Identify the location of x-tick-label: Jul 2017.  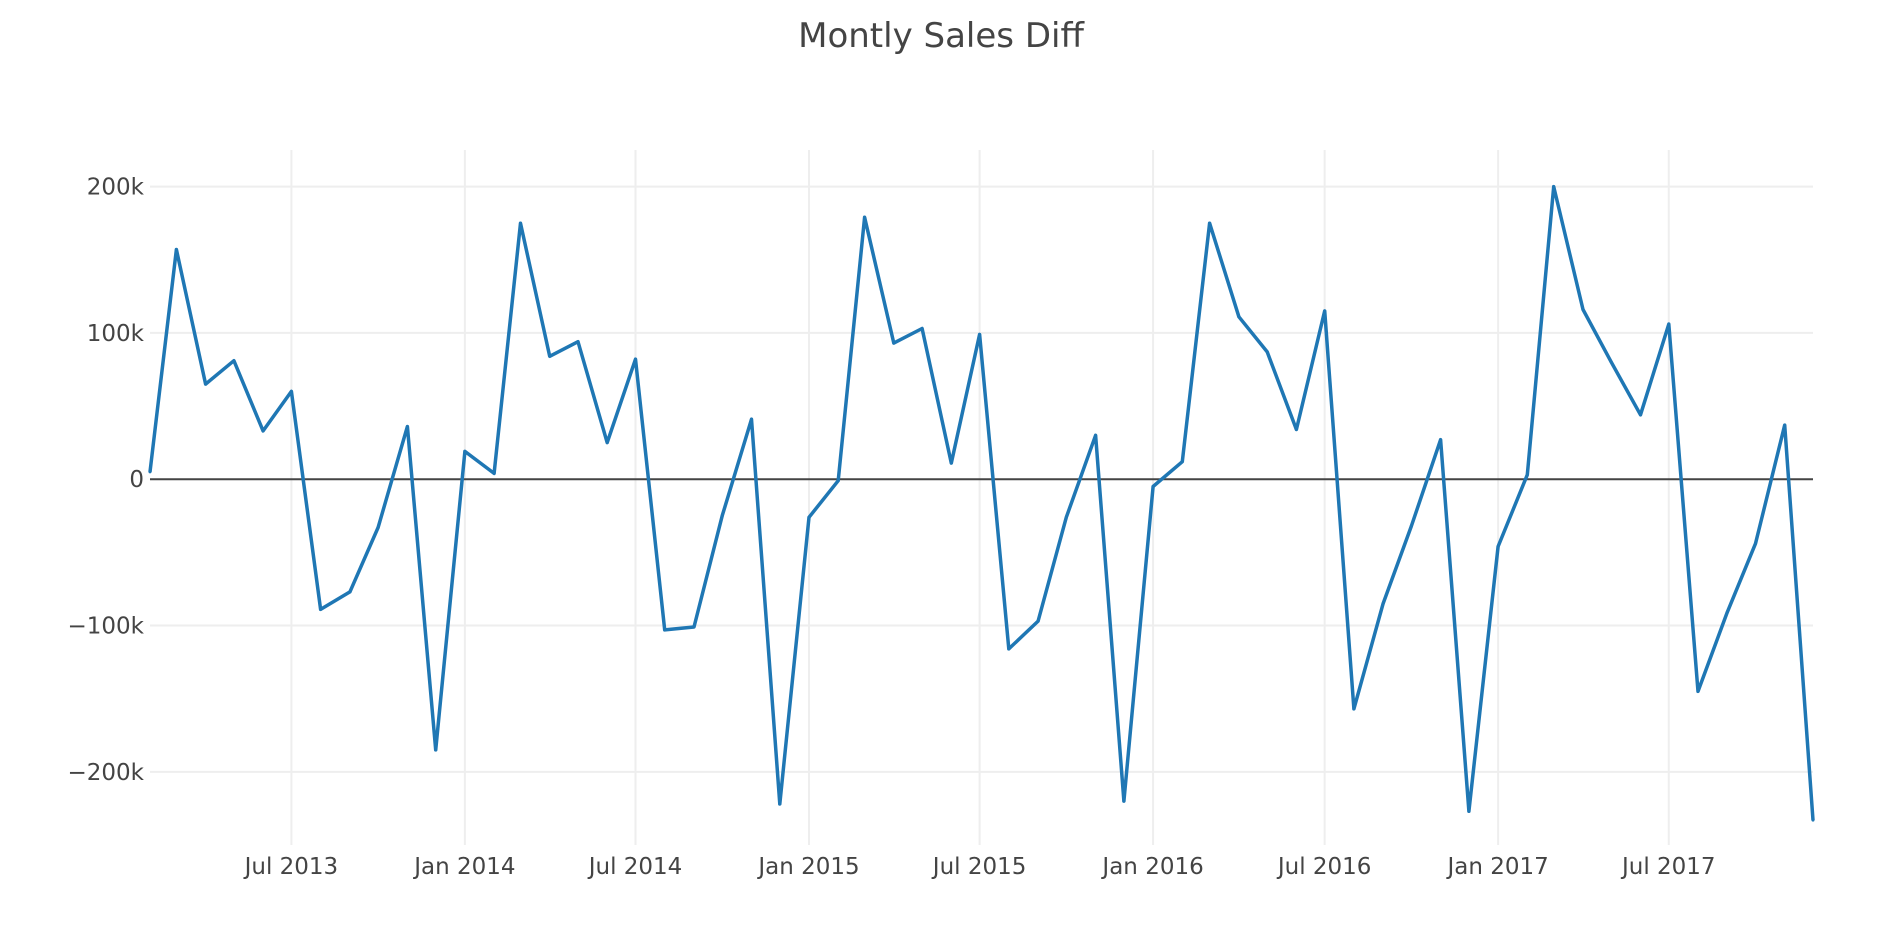
(1668, 867).